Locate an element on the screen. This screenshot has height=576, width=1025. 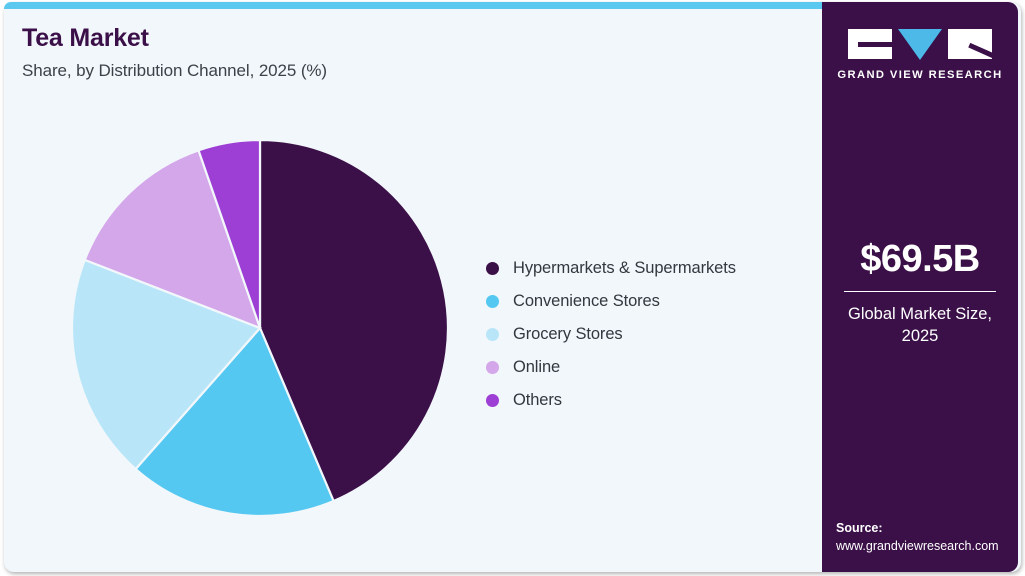
legend-item: Online is located at coordinates (611, 367).